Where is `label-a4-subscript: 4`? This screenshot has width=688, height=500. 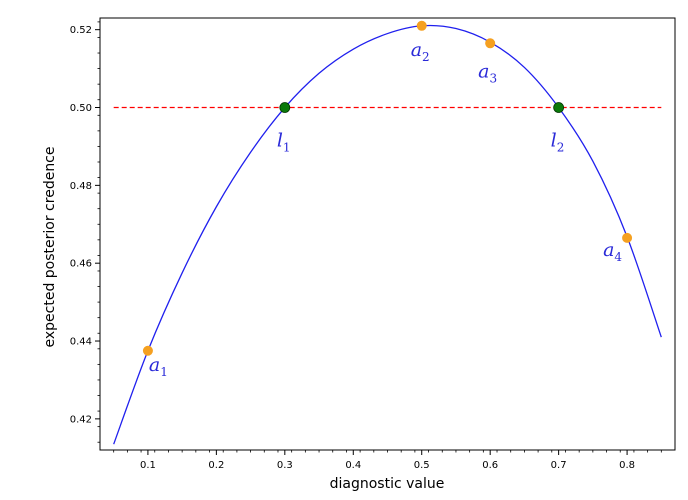
label-a4-subscript: 4 is located at coordinates (618, 257).